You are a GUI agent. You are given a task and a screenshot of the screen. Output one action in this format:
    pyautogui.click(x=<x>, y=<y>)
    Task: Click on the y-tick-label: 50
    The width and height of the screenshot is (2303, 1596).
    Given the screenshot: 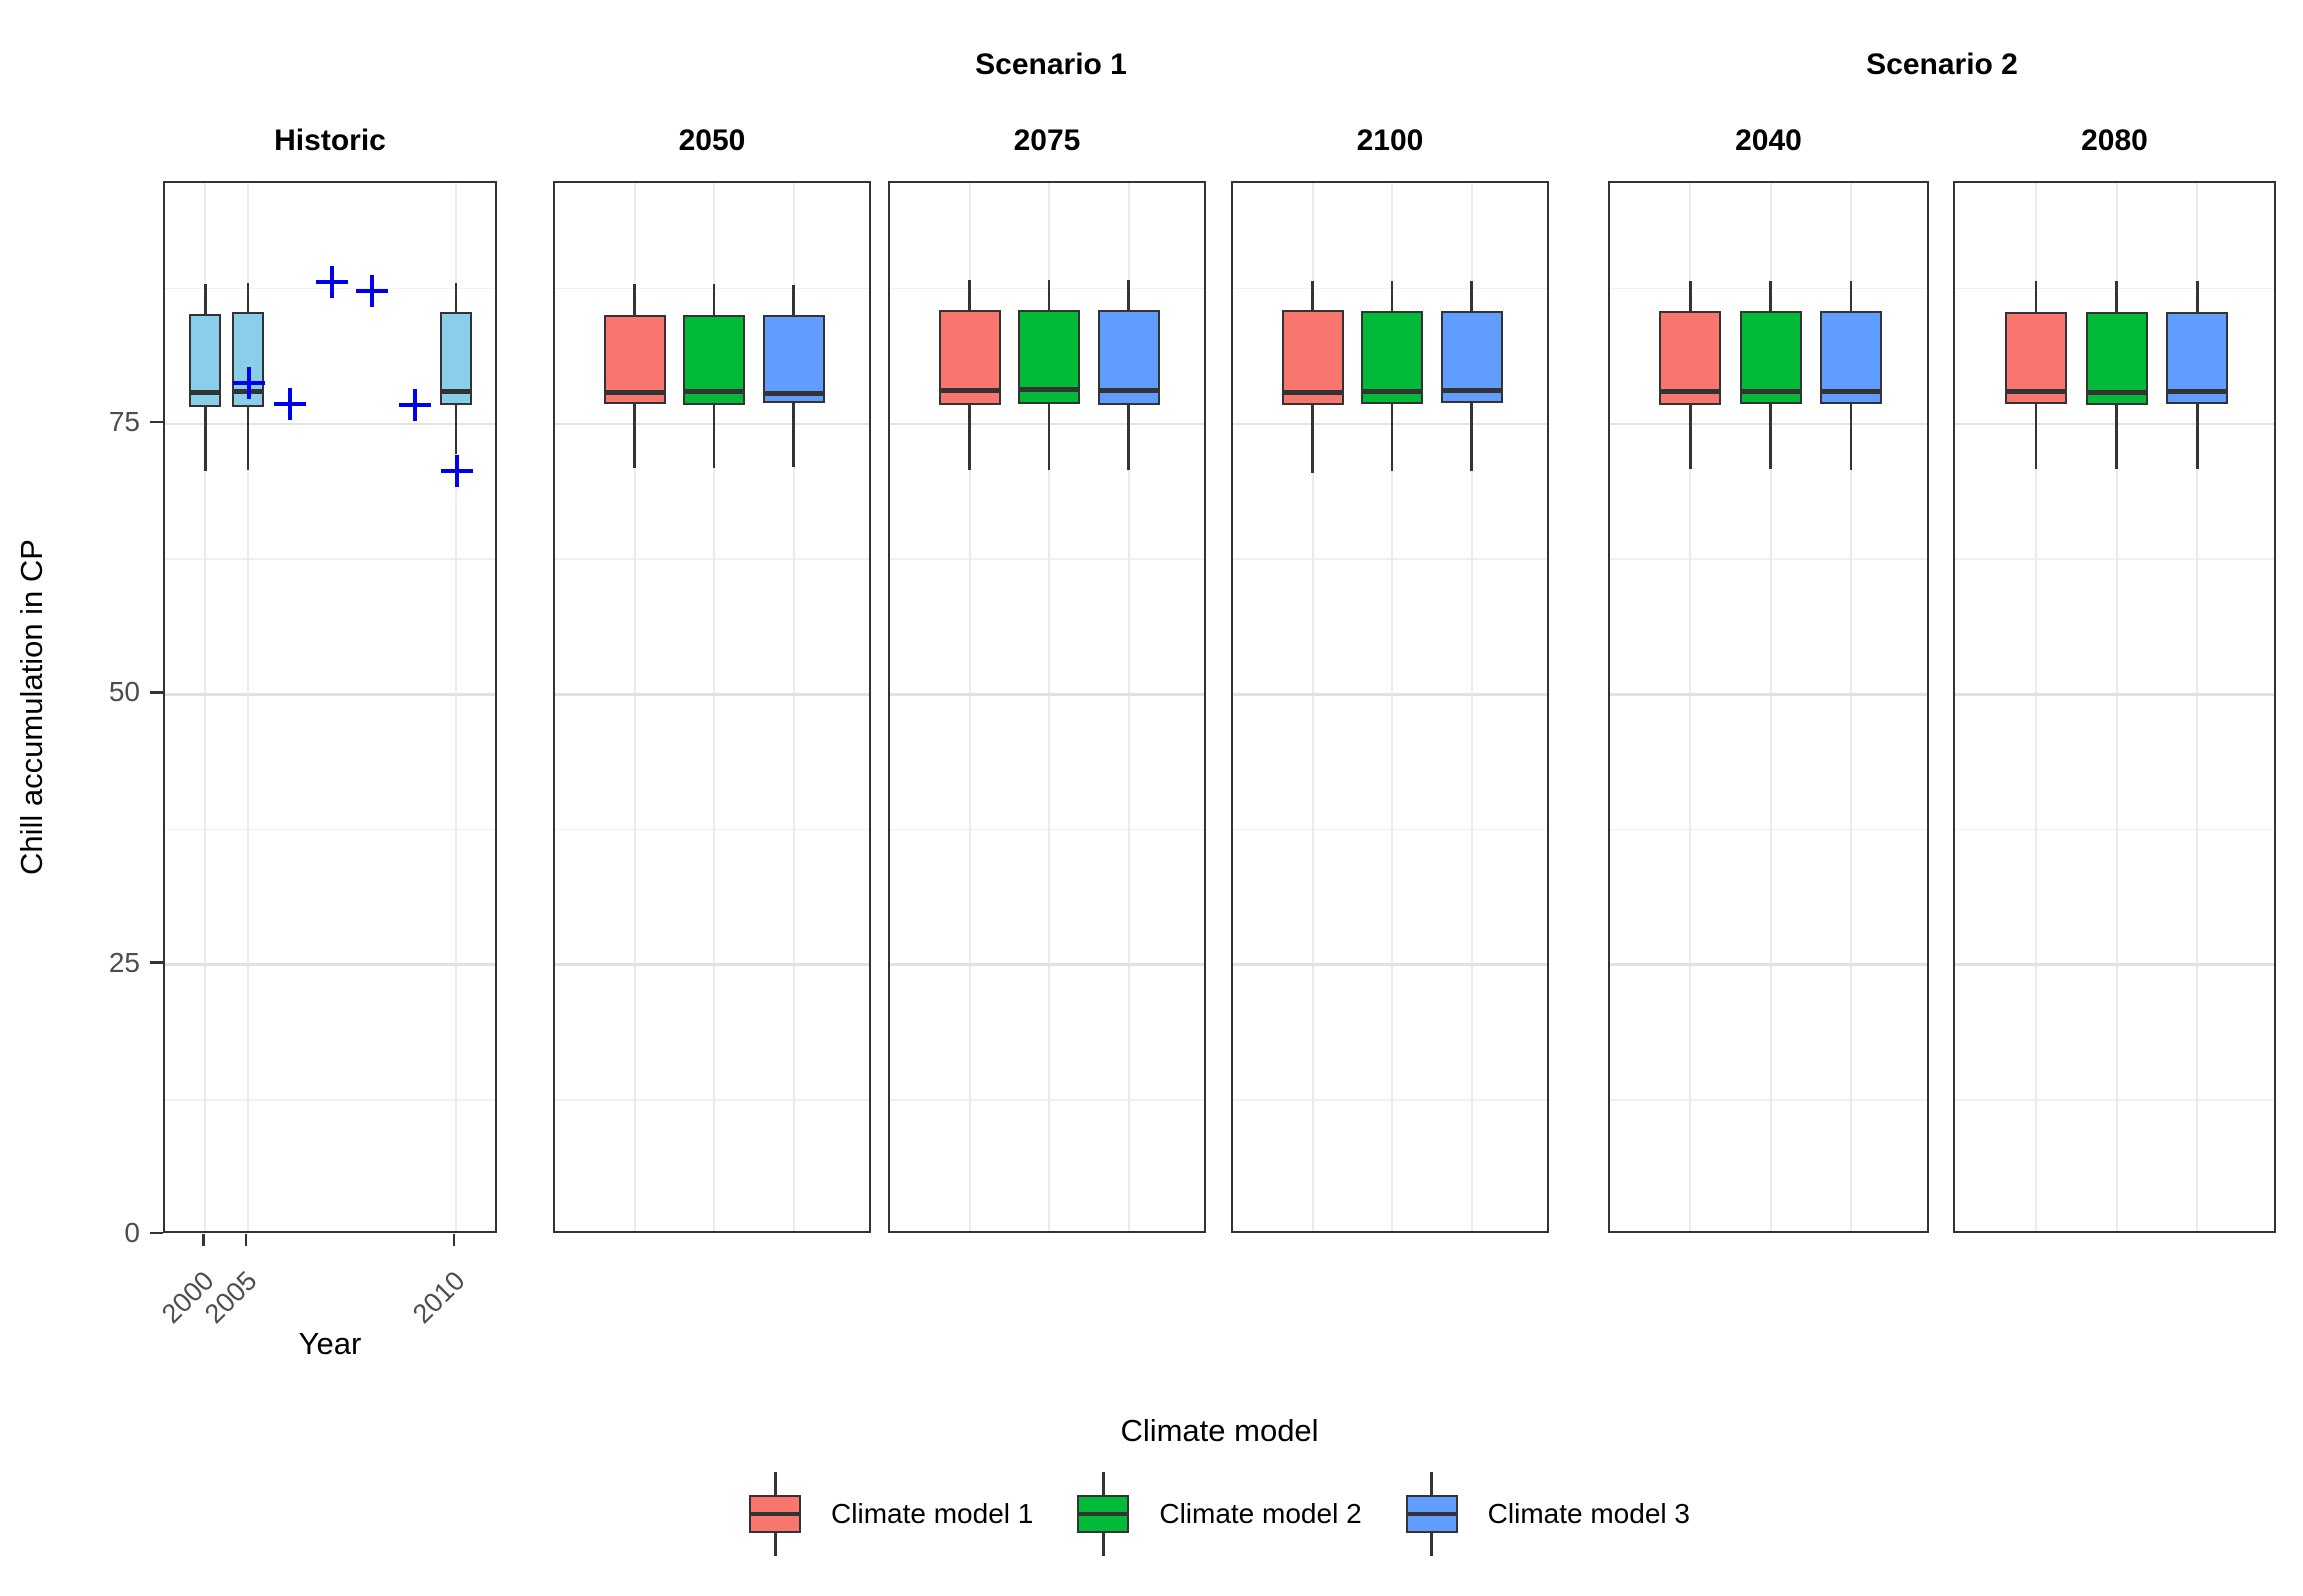 What is the action you would take?
    pyautogui.click(x=124, y=692)
    